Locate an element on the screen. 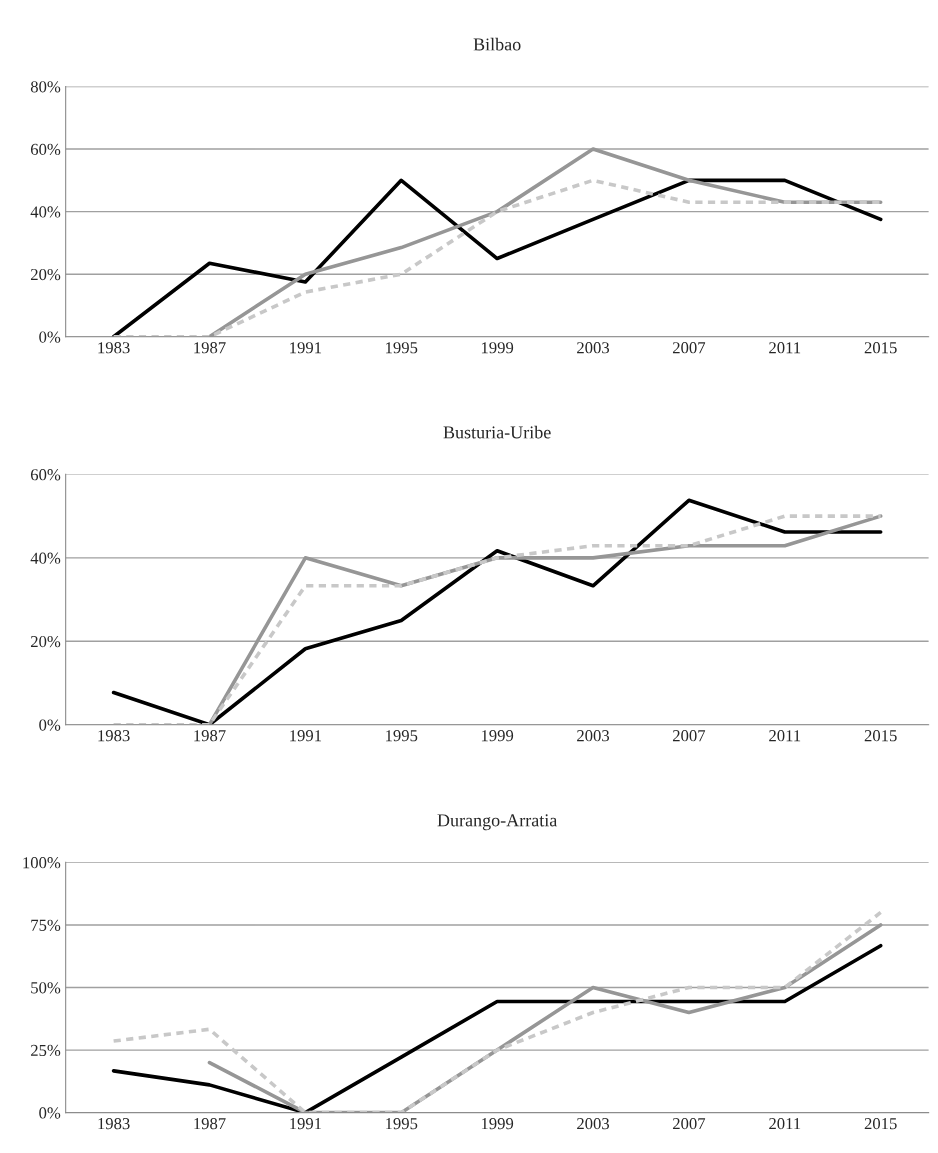 The height and width of the screenshot is (1153, 938). chart-title: Busturia-Uribe is located at coordinates (497, 432).